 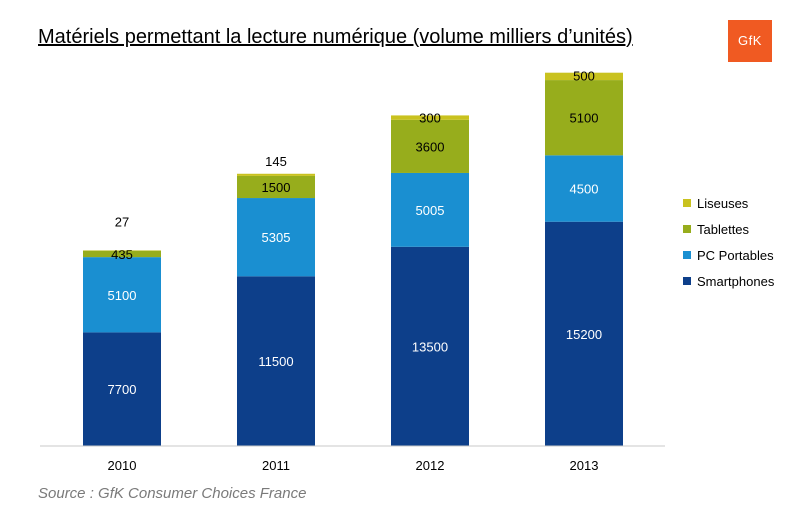 What do you see at coordinates (353, 465) in the screenshot?
I see `x-tick-labels: 2010 2011 2012 2013` at bounding box center [353, 465].